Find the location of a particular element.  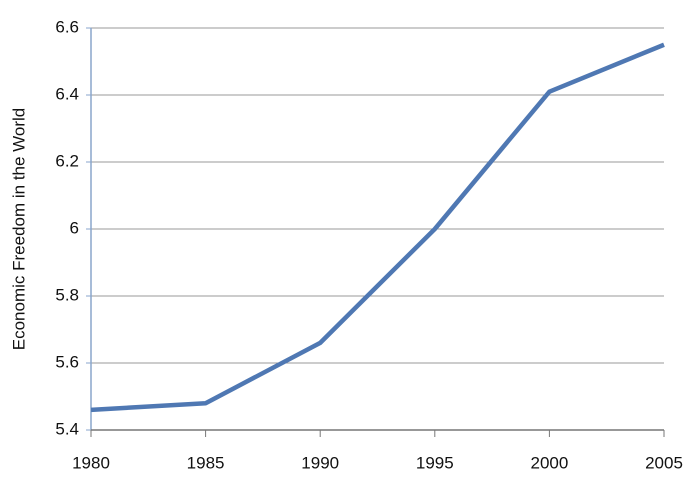

y-tick-label: 5.8 is located at coordinates (67, 294).